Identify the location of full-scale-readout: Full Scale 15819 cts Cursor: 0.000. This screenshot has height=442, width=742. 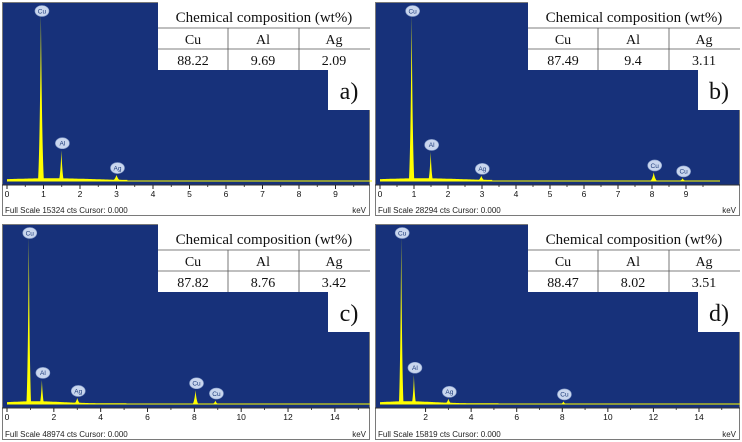
(439, 434).